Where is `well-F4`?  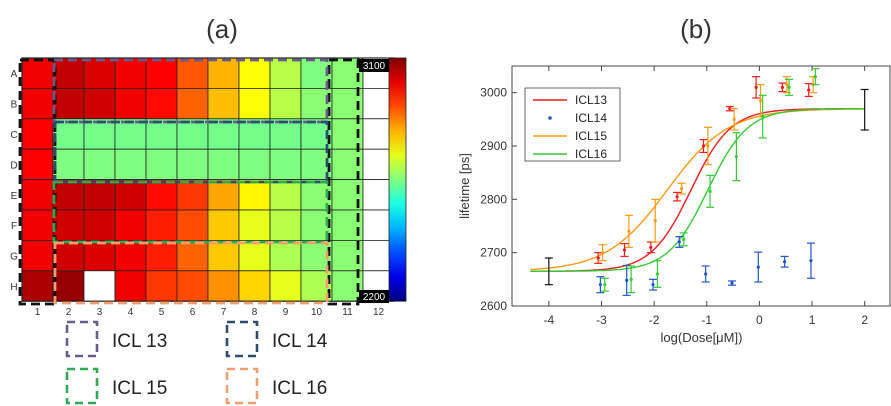 well-F4 is located at coordinates (130, 225).